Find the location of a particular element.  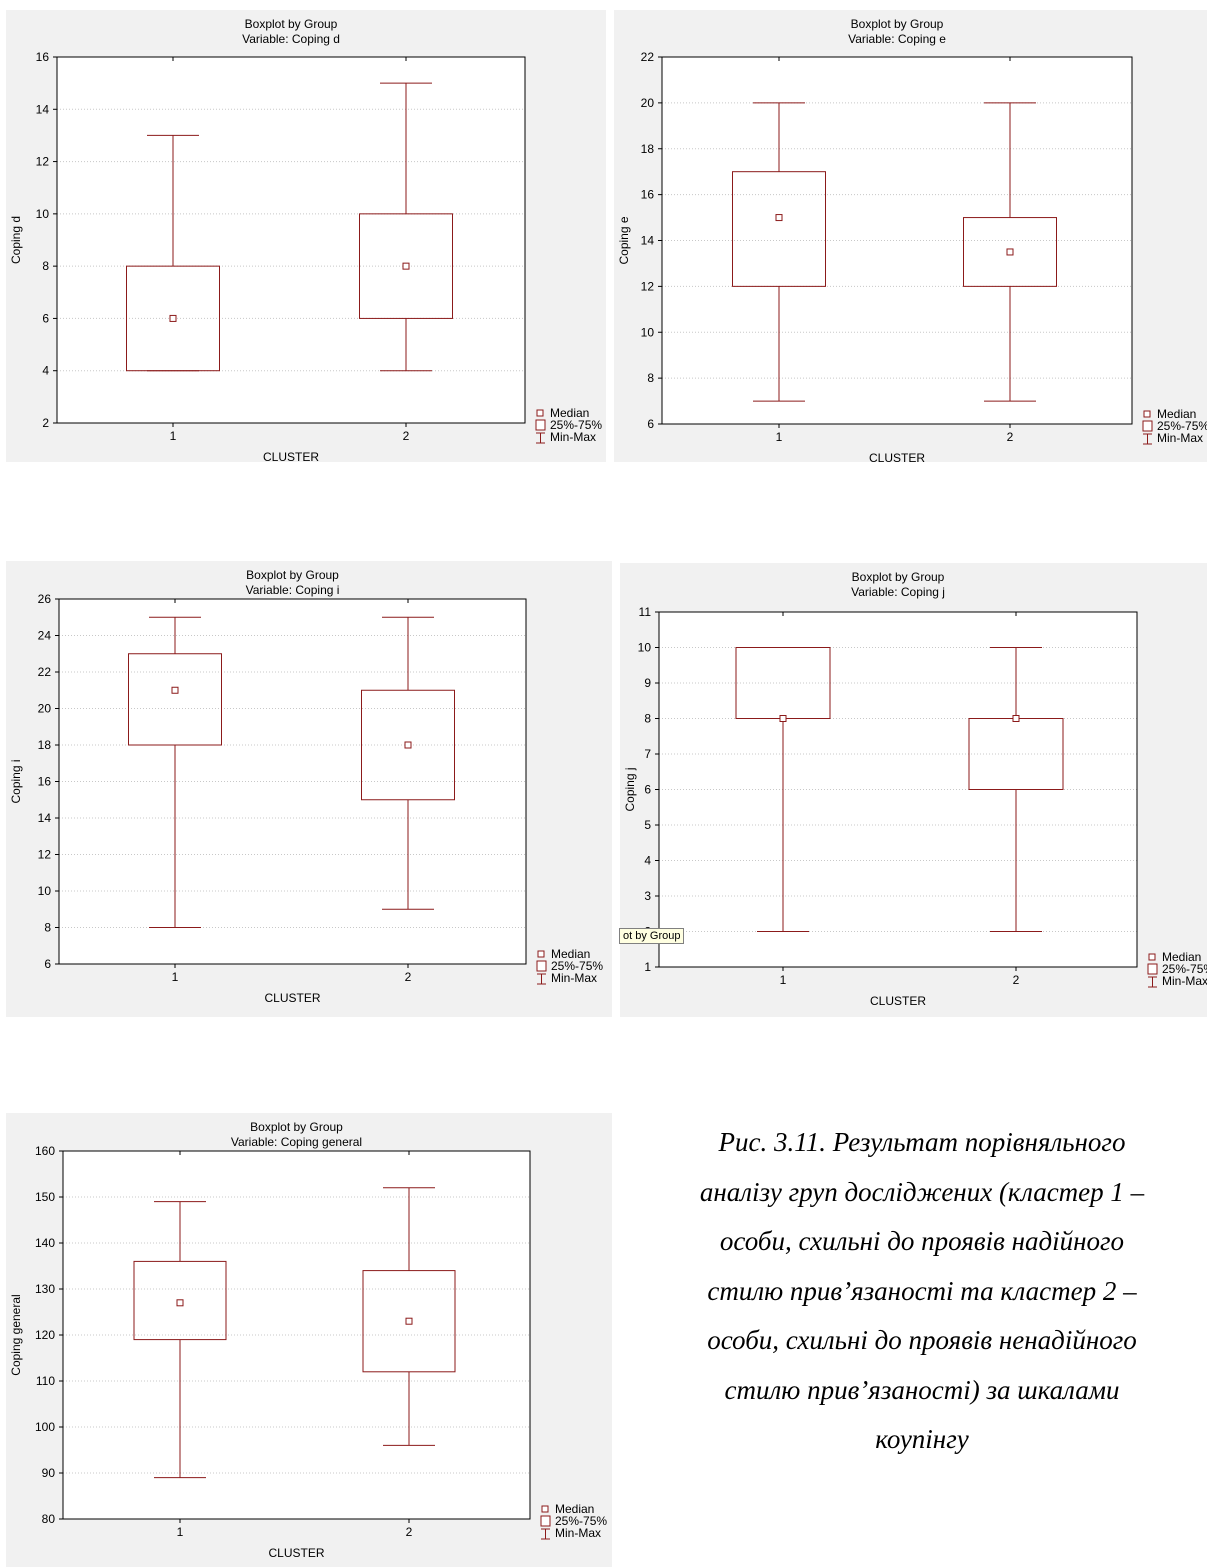

y-tick-label: 18 is located at coordinates (45, 745).